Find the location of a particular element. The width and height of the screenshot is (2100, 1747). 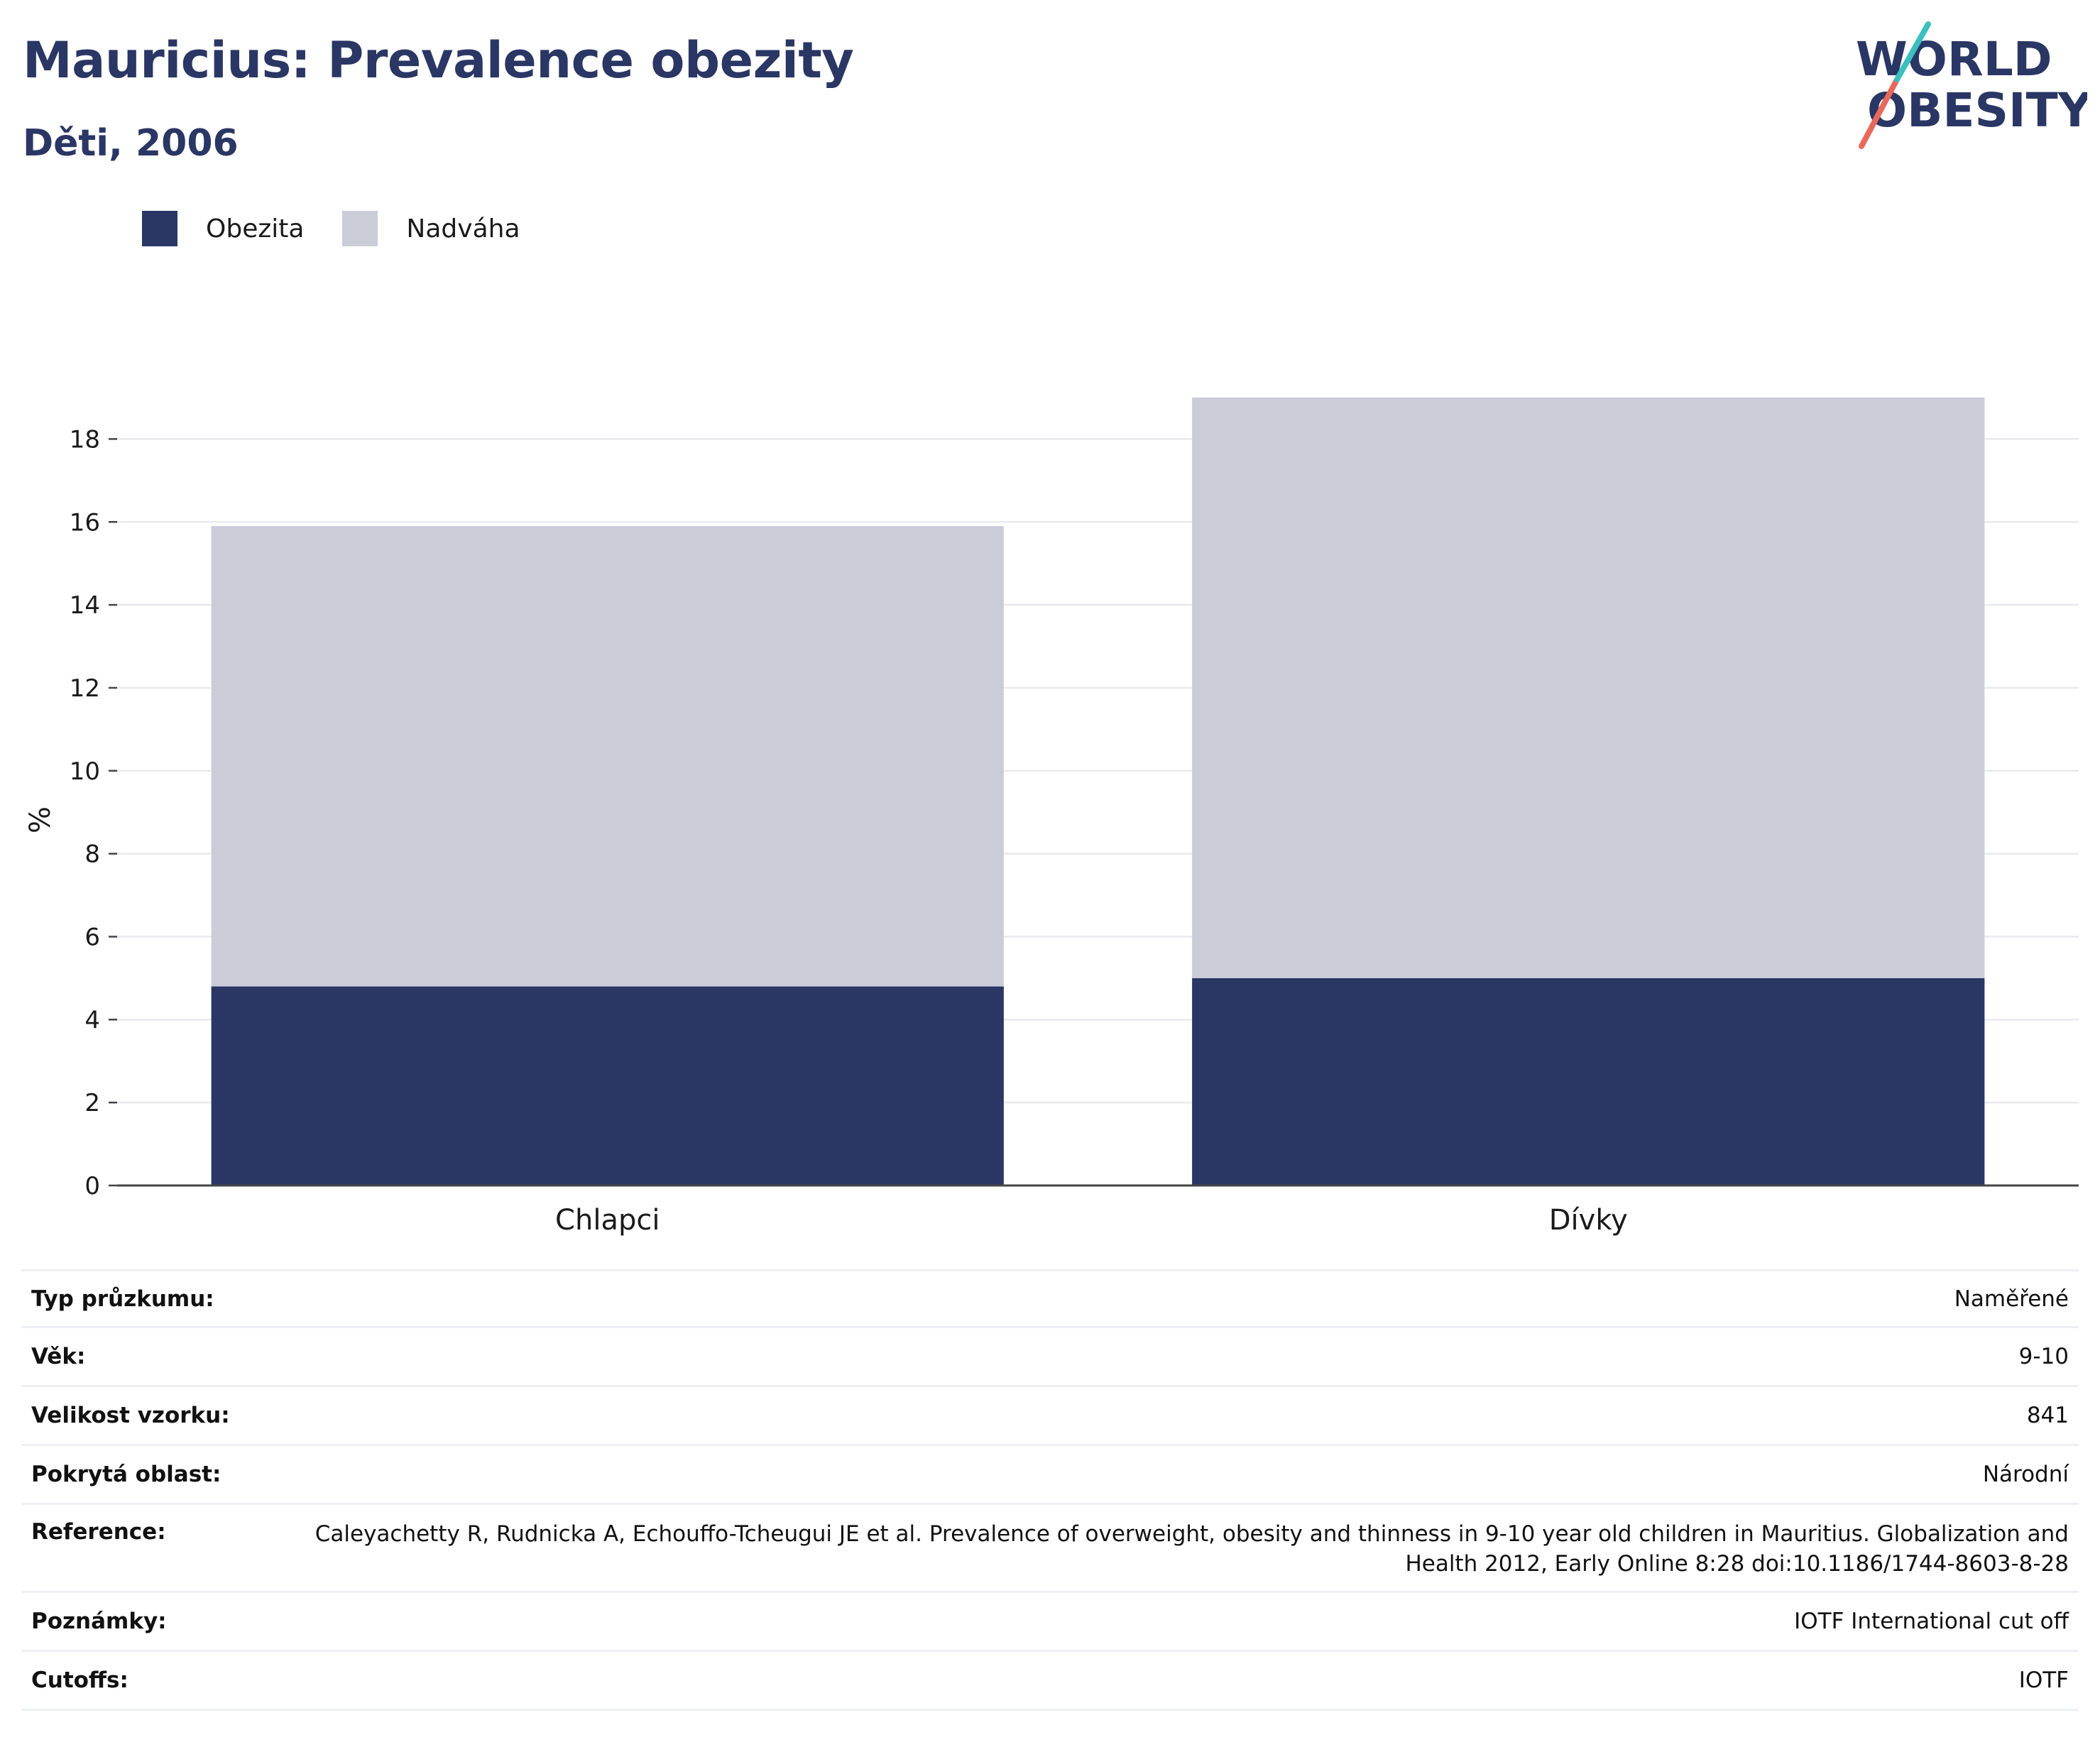

y-tick-label: 14 is located at coordinates (85, 605).